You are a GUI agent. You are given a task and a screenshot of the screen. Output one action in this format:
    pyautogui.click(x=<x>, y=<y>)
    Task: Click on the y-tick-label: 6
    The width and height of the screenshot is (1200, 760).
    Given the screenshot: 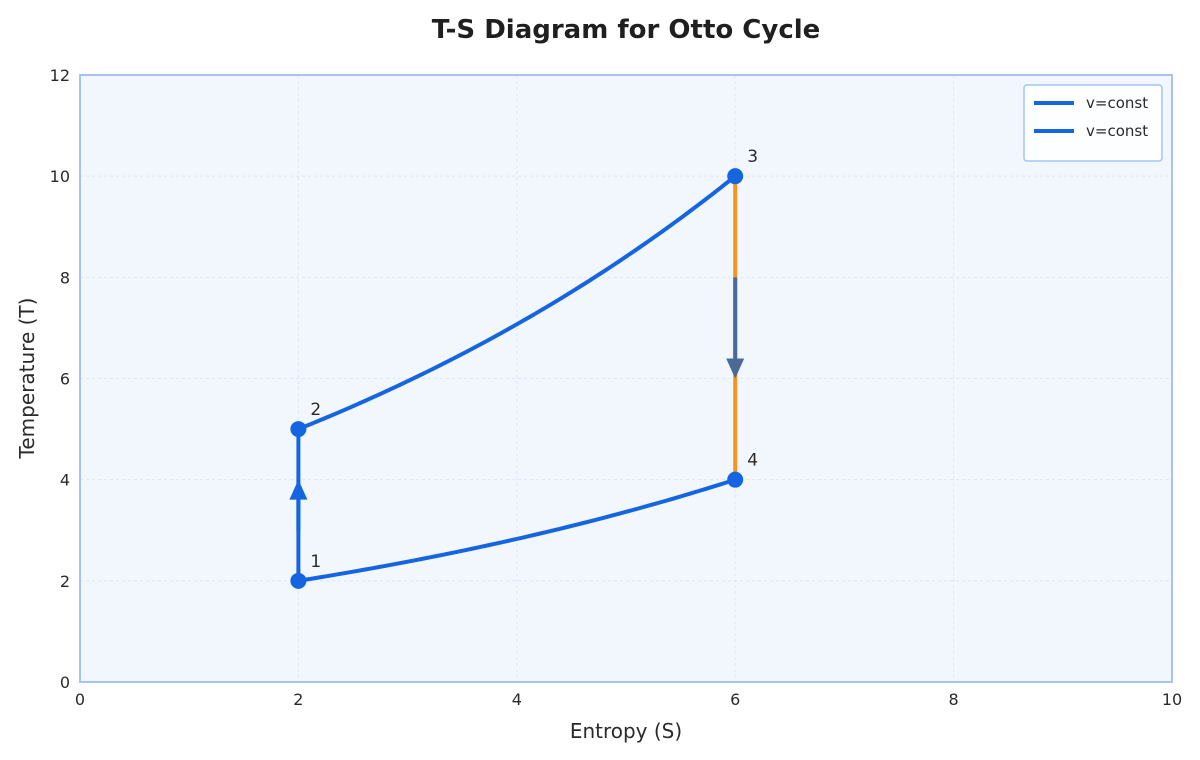 What is the action you would take?
    pyautogui.click(x=65, y=379)
    